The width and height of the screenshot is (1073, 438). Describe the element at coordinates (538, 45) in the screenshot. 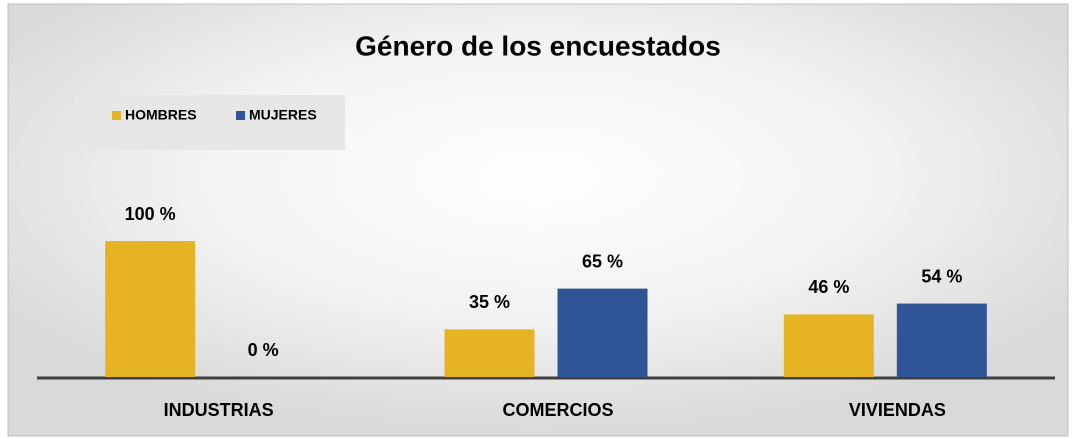

I see `chart-title: Género de los encuestados` at that location.